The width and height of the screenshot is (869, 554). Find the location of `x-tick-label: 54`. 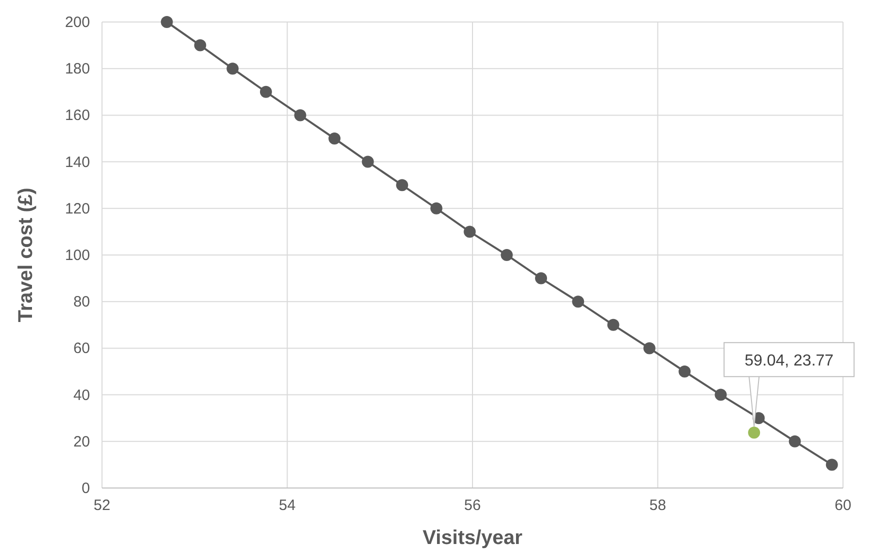

x-tick-label: 54 is located at coordinates (287, 505).